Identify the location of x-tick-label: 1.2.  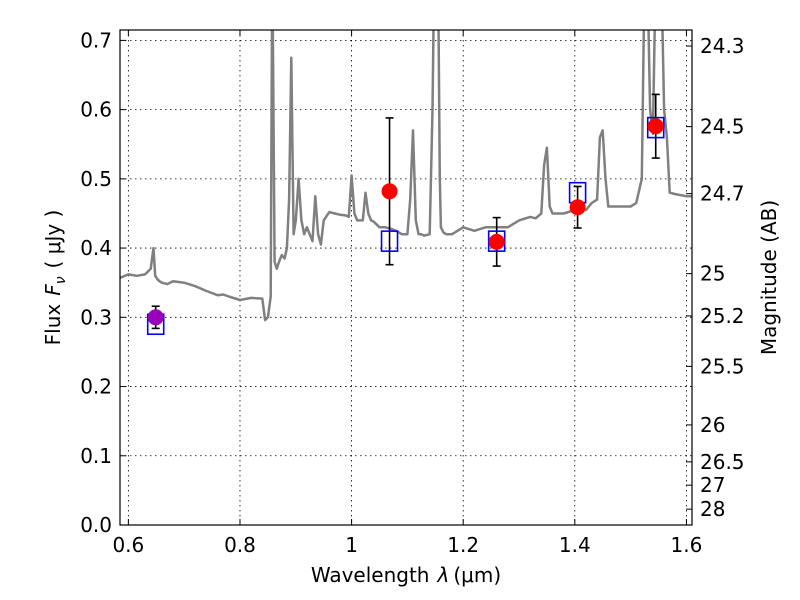
(463, 545).